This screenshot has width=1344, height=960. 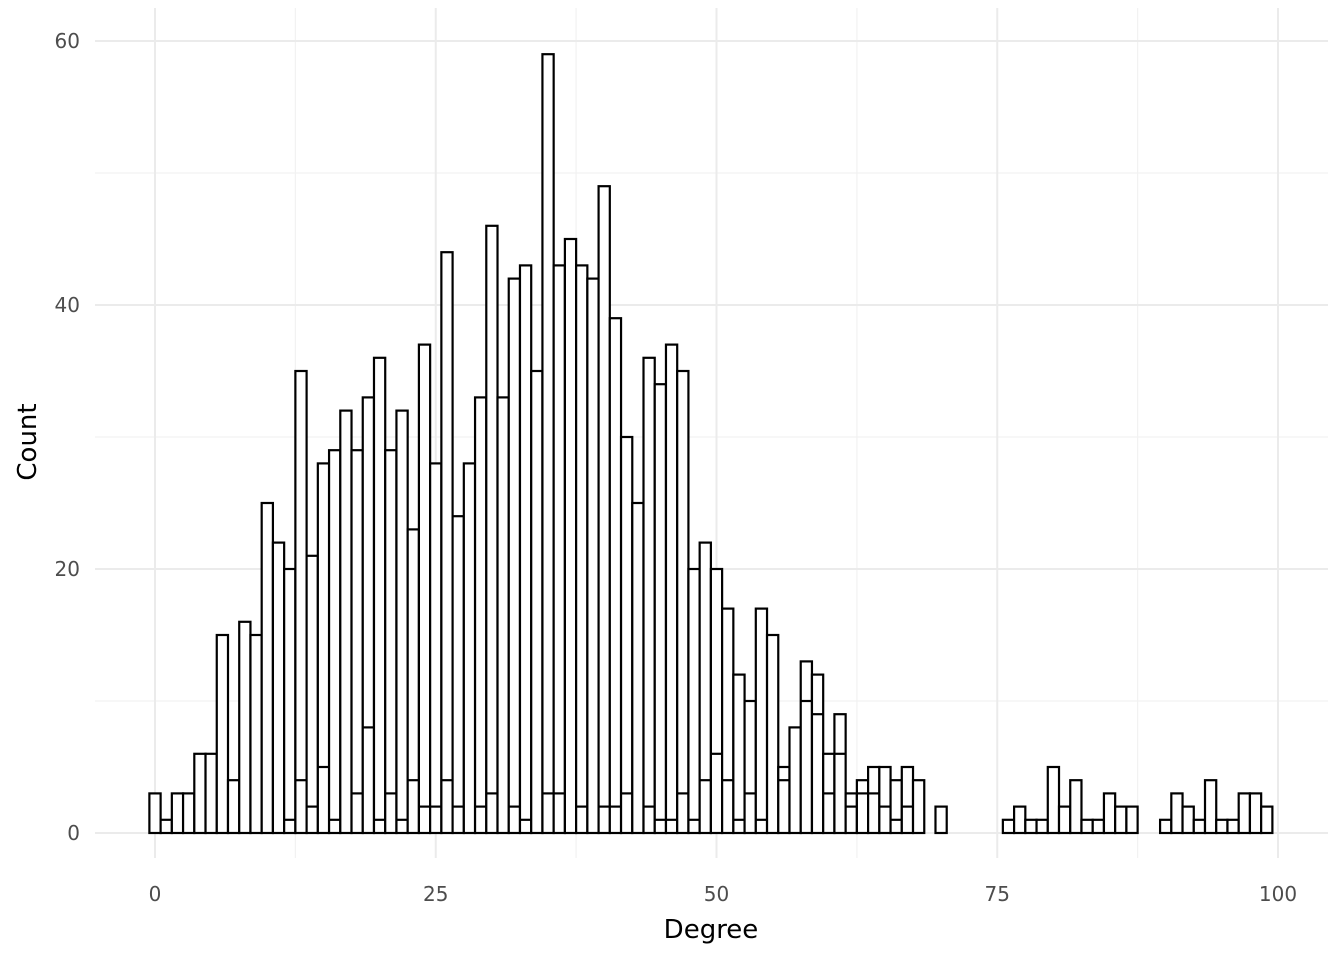 What do you see at coordinates (711, 930) in the screenshot?
I see `x-axis-title: Degree` at bounding box center [711, 930].